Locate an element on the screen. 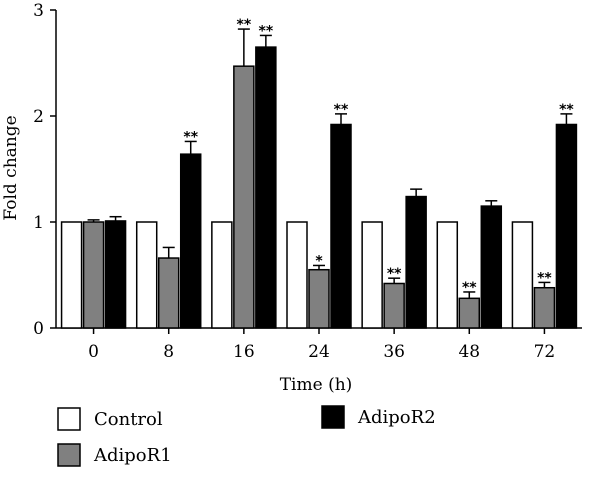 This screenshot has height=480, width=600. x-tick-label: 16 is located at coordinates (244, 352).